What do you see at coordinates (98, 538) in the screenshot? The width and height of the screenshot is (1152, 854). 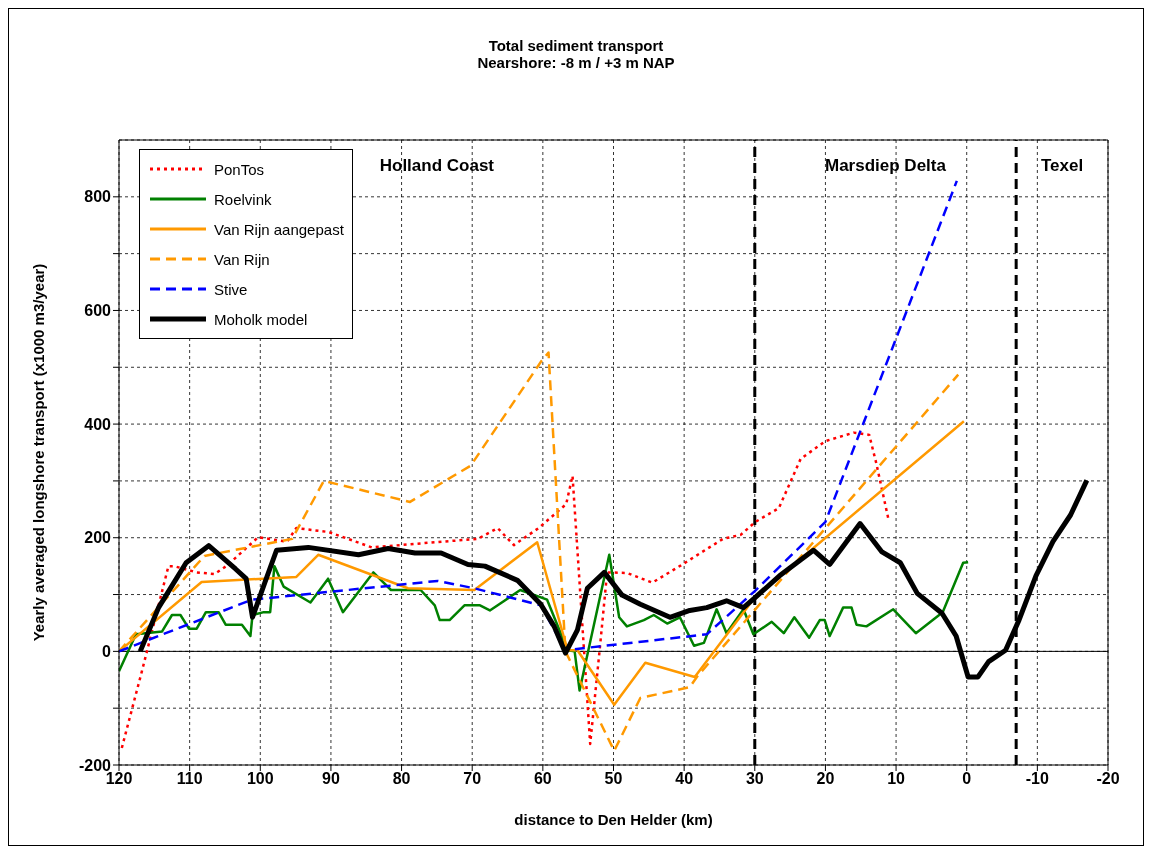 I see `y-tick-label: 200` at bounding box center [98, 538].